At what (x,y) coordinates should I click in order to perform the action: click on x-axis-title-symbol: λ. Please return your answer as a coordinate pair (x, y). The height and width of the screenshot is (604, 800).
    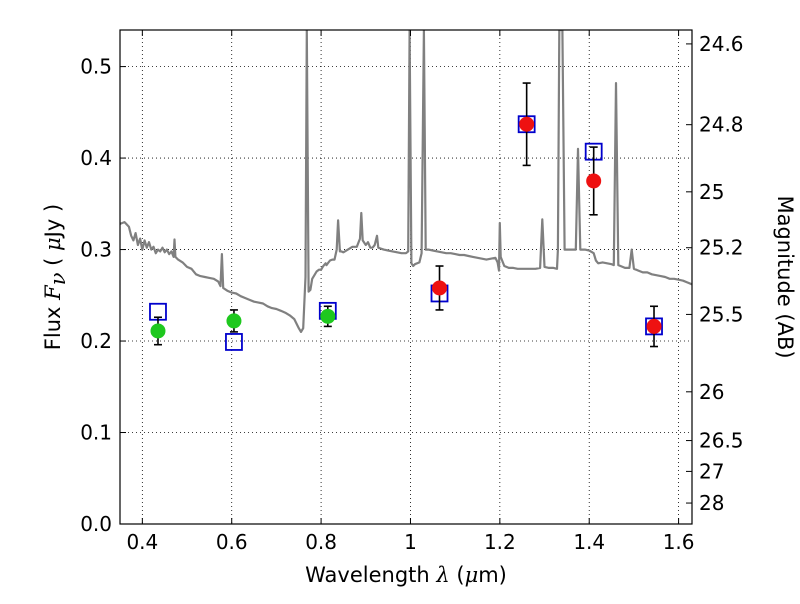
    Looking at the image, I should click on (442, 575).